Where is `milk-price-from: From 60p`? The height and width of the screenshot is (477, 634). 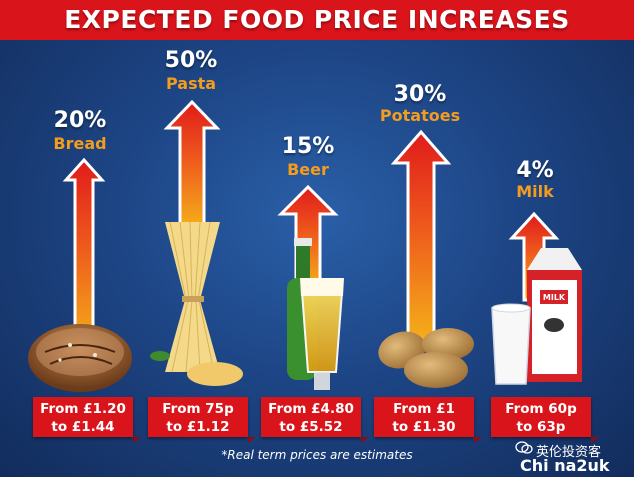
milk-price-from: From 60p is located at coordinates (541, 409).